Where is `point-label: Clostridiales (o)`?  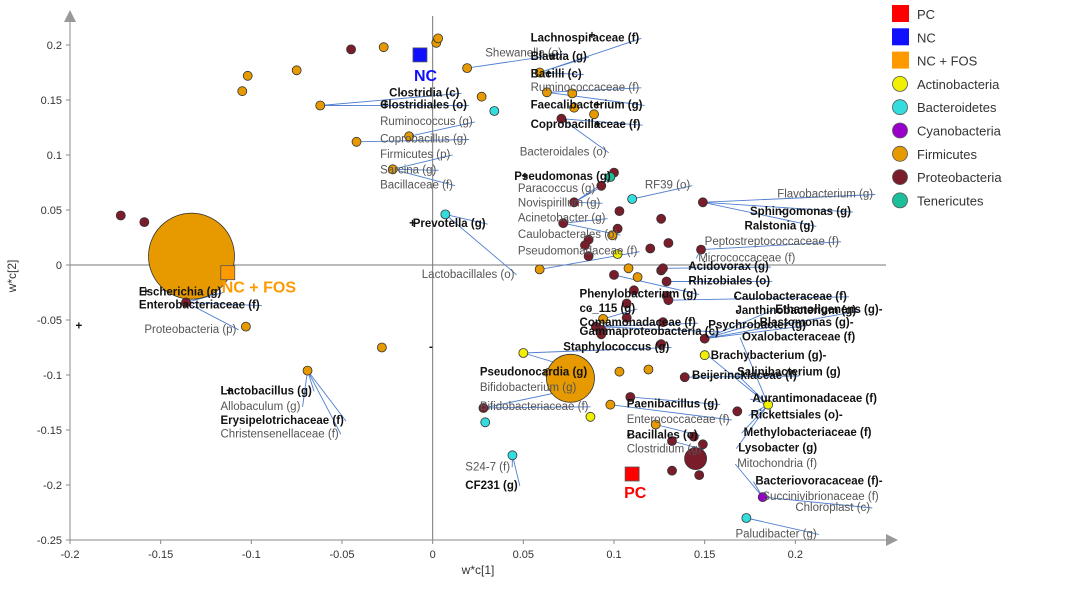
point-label: Clostridiales (o) is located at coordinates (423, 105).